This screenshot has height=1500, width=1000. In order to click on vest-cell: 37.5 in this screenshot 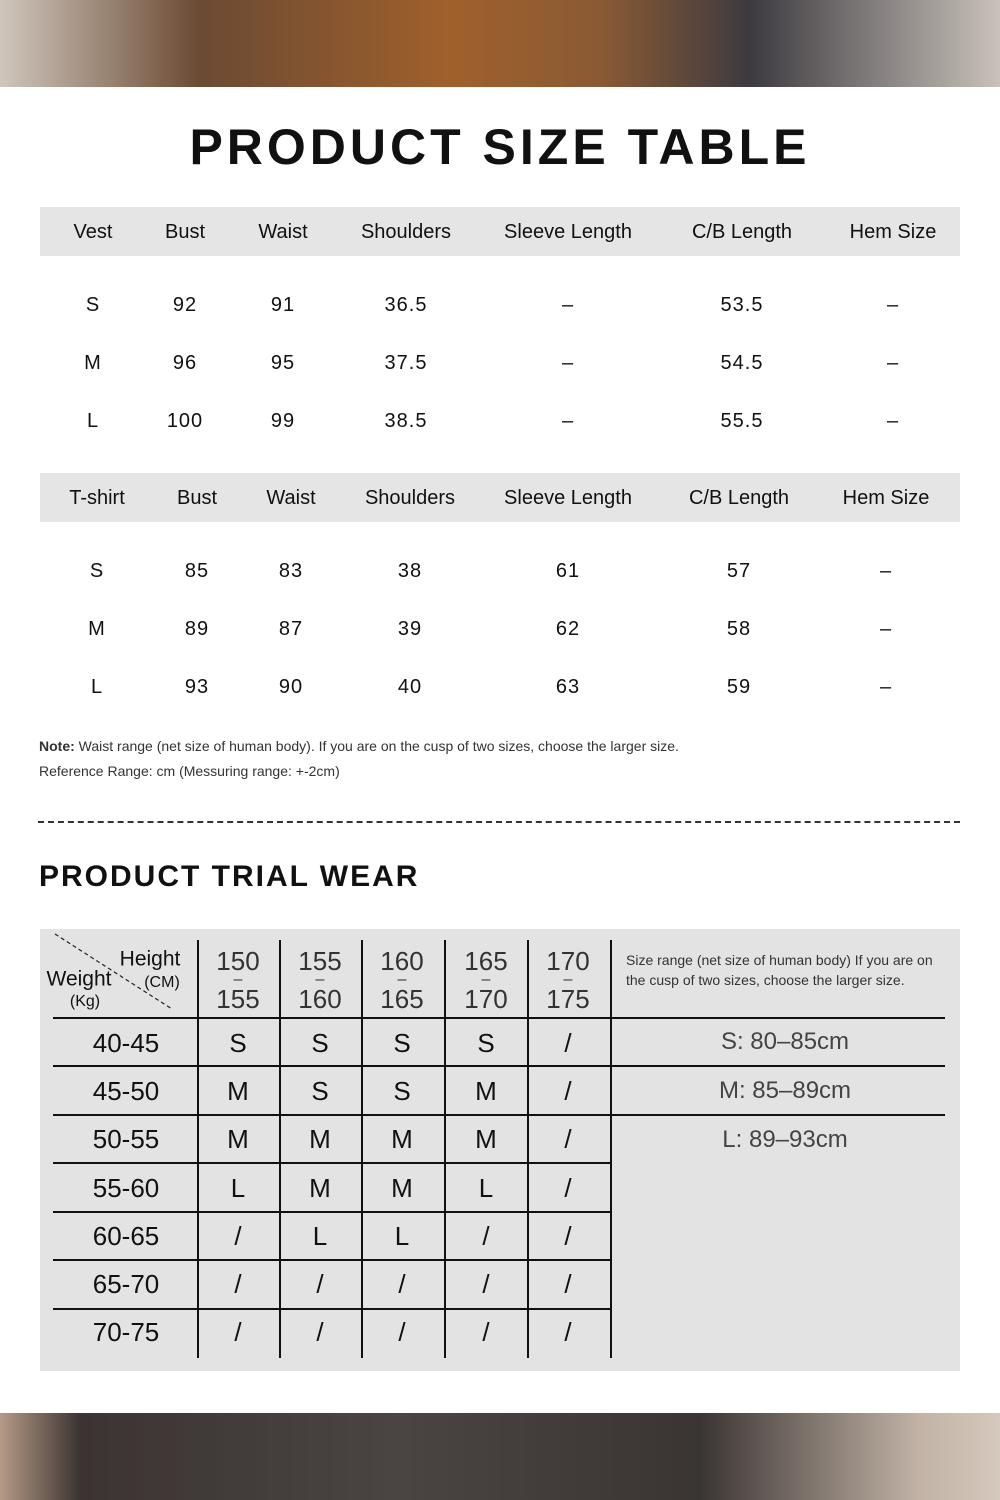, I will do `click(406, 363)`.